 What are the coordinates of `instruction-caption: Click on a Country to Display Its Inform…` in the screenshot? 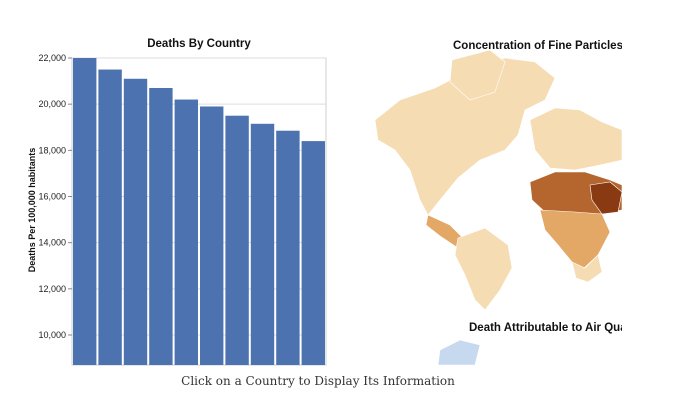 It's located at (318, 381).